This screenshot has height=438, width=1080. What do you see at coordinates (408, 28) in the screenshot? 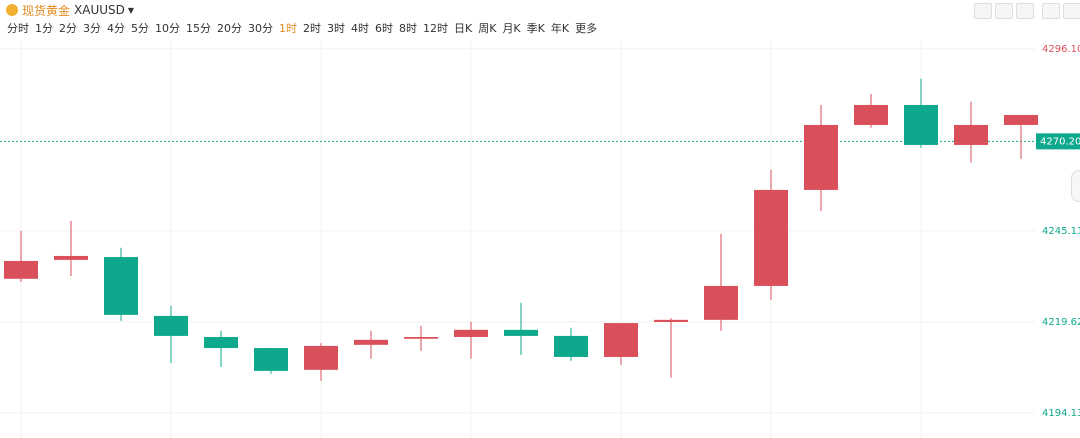
I see `period-button: 8时` at bounding box center [408, 28].